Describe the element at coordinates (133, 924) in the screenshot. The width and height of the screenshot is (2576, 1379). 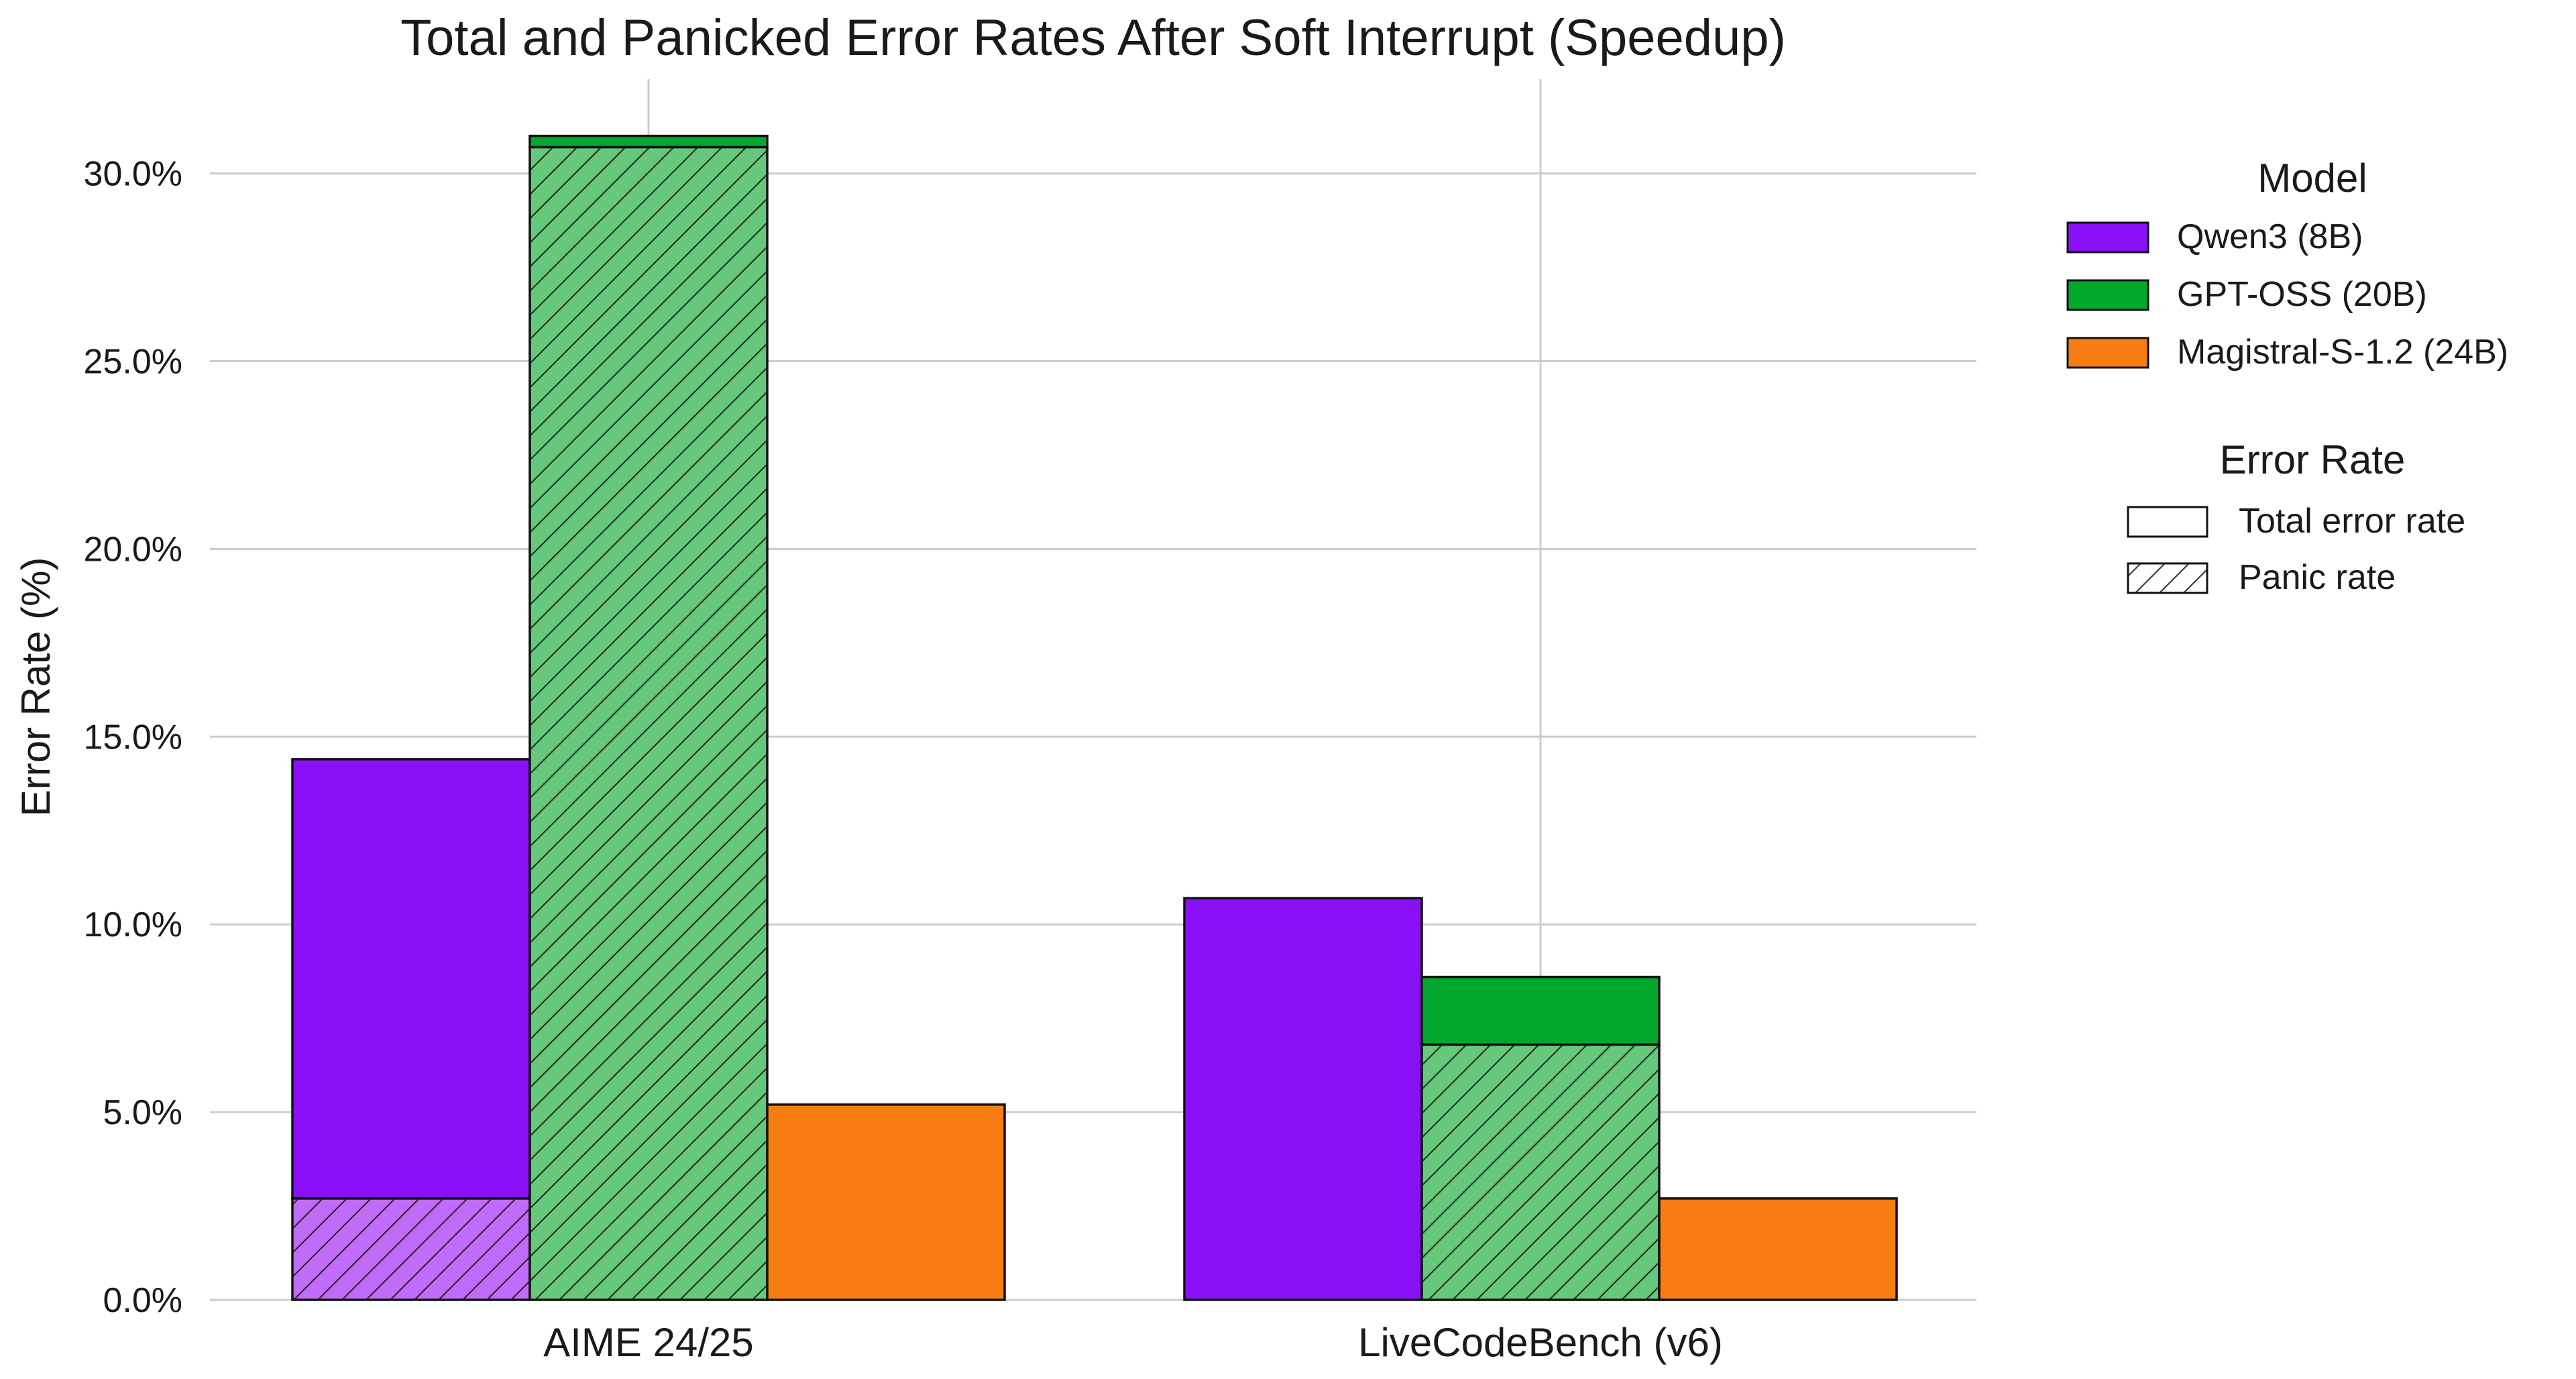
I see `y-tick-label: 10.0%` at that location.